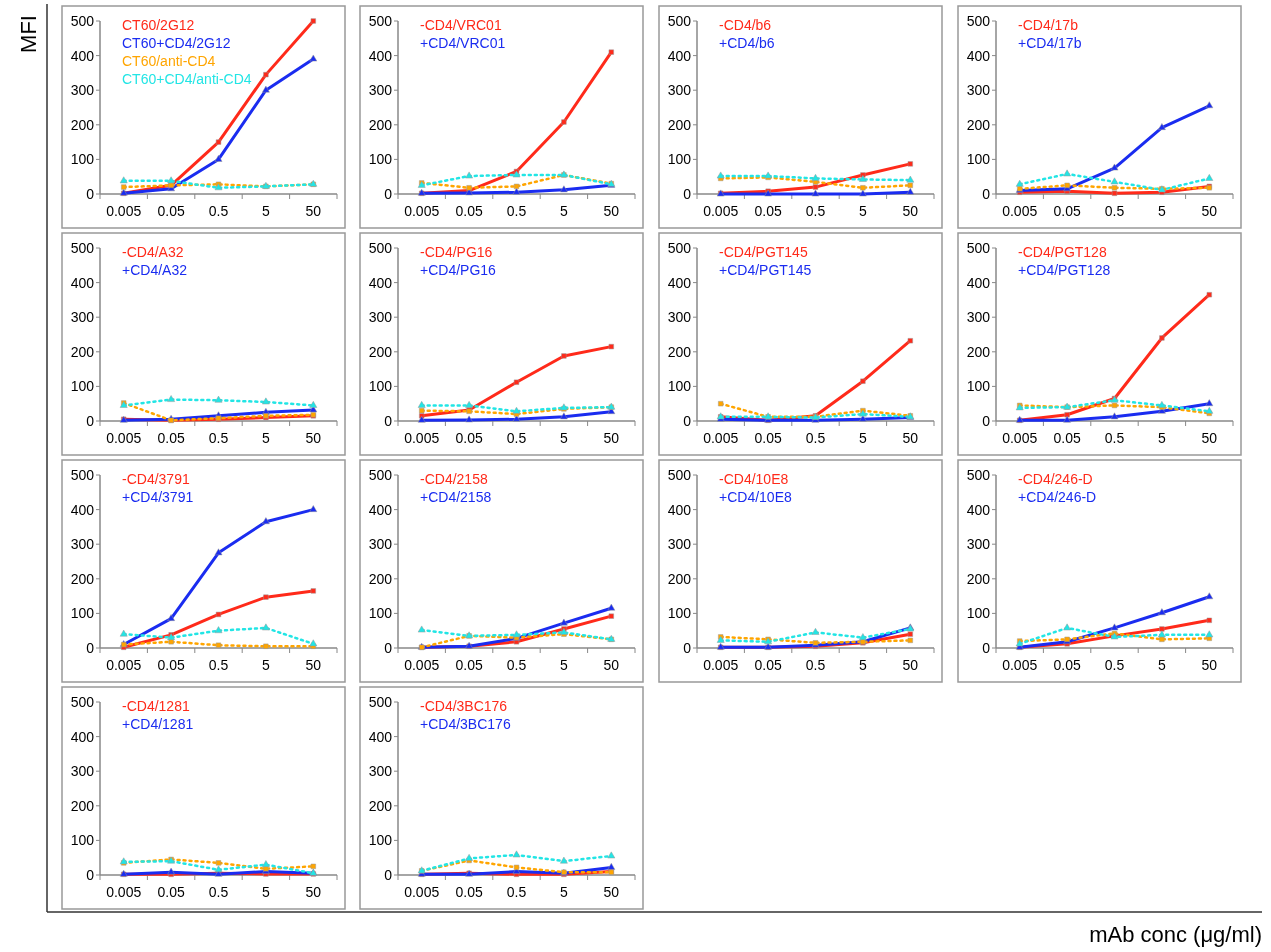 The image size is (1271, 952). What do you see at coordinates (456, 497) in the screenshot?
I see `text: +CD4/2158` at bounding box center [456, 497].